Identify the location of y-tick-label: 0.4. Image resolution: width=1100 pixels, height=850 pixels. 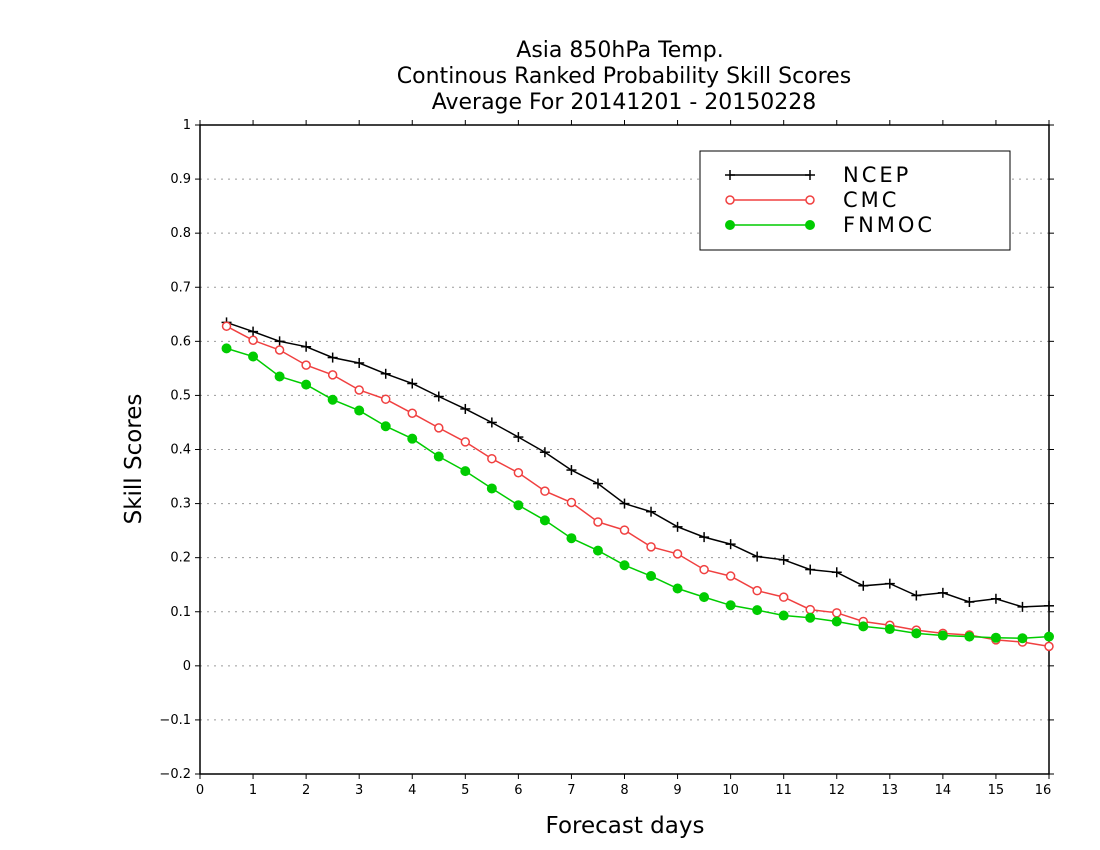
(180, 450).